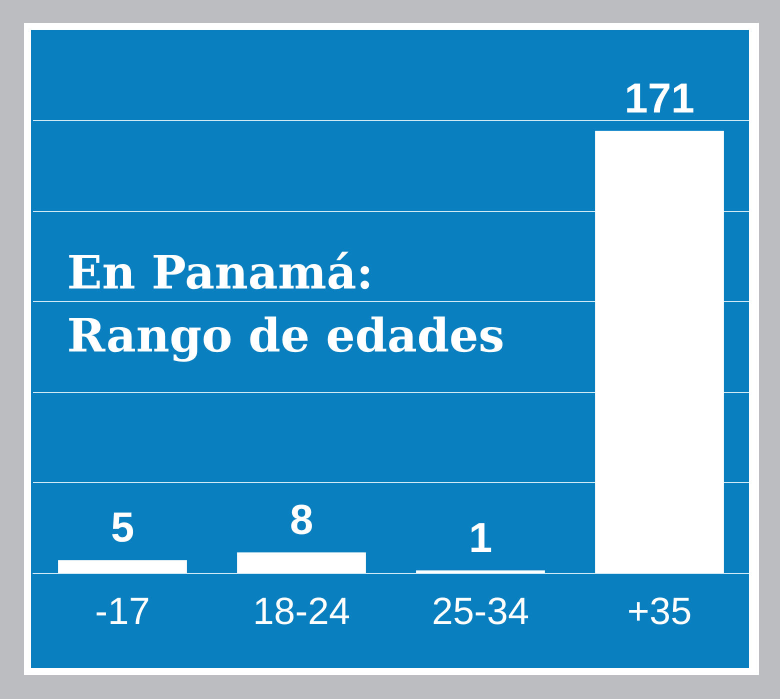  I want to click on data-label: 171, so click(659, 98).